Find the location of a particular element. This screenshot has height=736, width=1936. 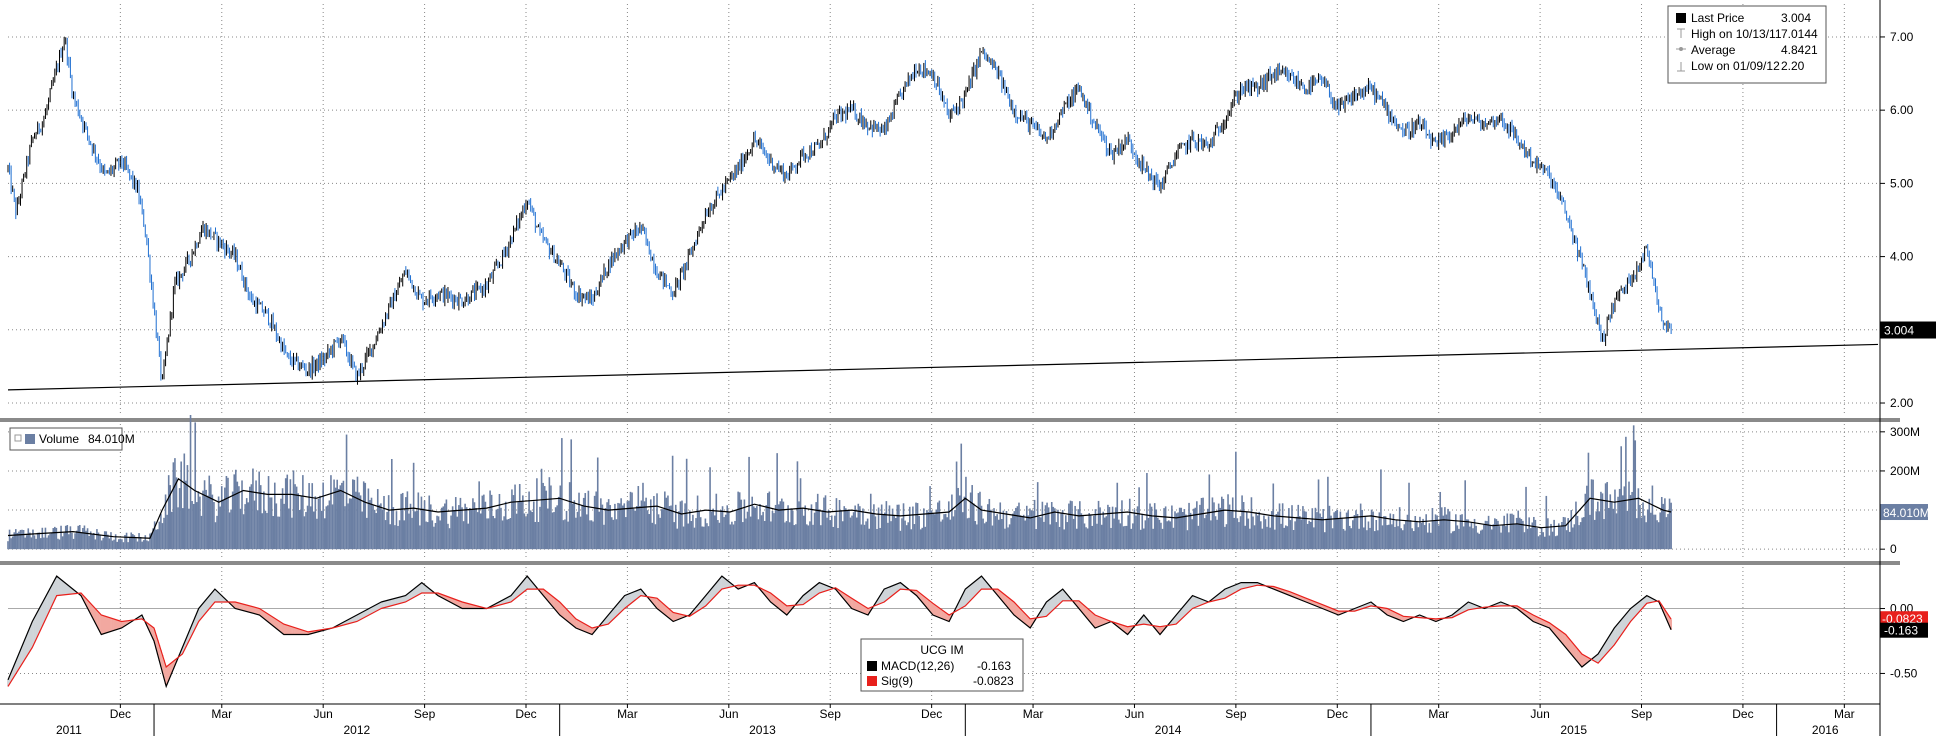

average-dot-icon is located at coordinates (1681, 49).